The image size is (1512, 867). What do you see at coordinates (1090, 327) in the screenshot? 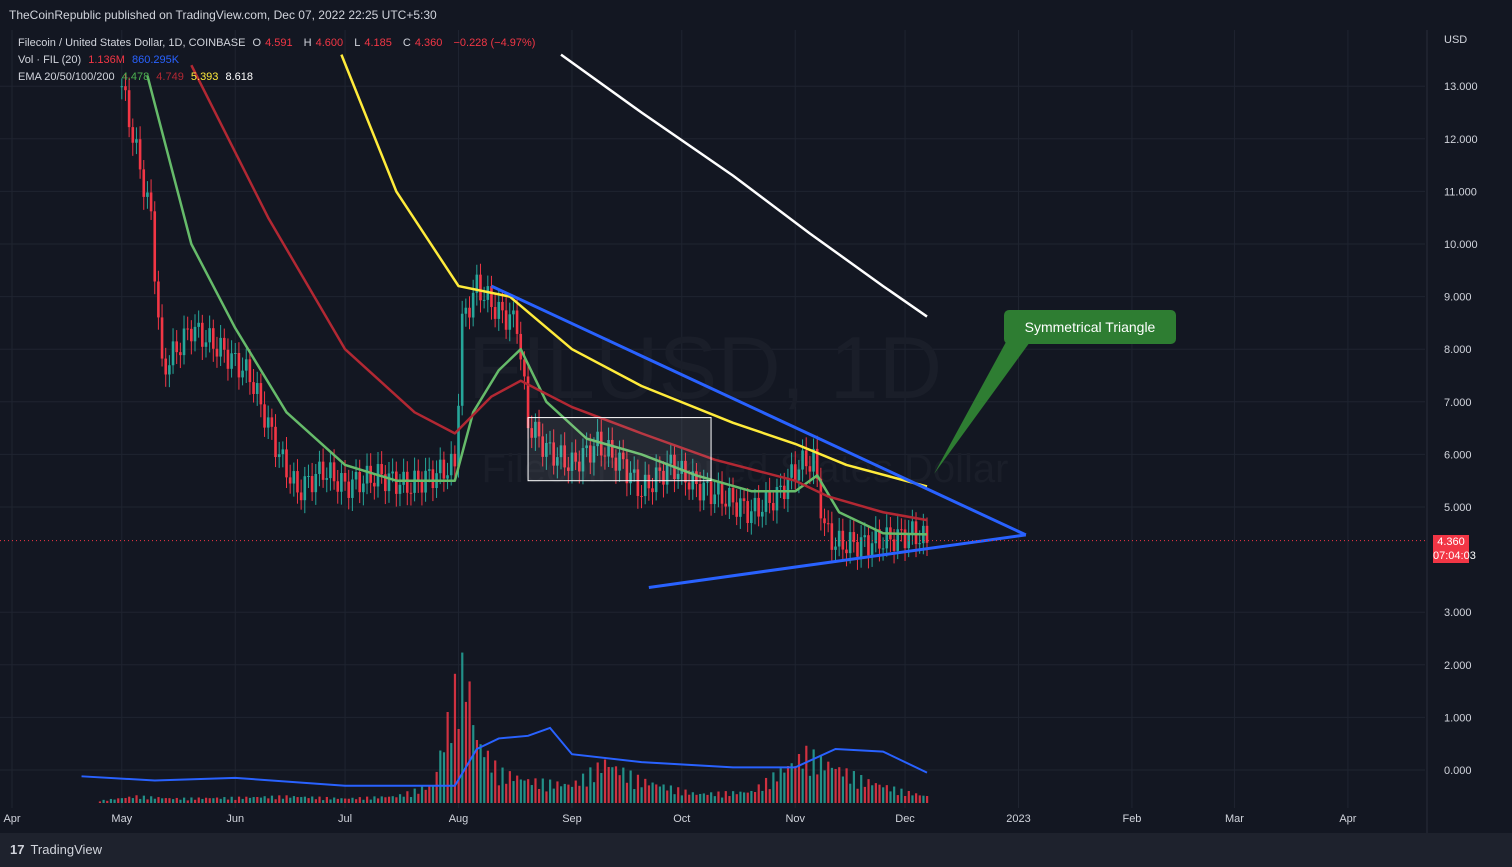
I see `symmetrical-triangle-callout: Symmetrical Triangle` at bounding box center [1090, 327].